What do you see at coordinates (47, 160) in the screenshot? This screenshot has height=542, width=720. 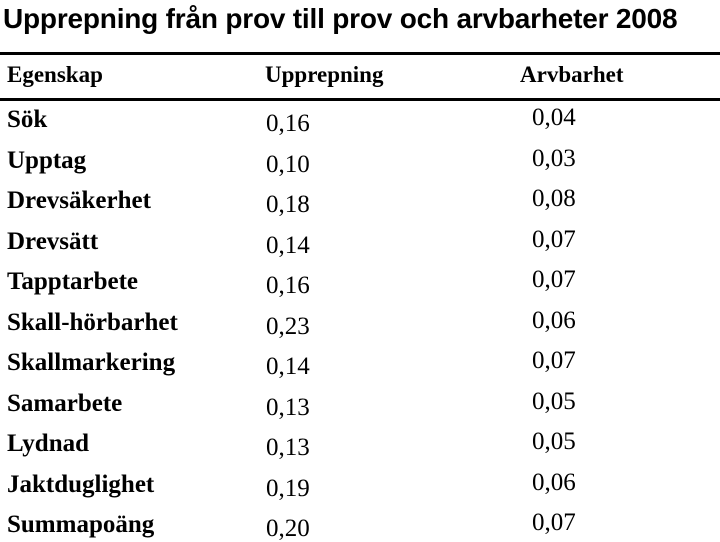 I see `row-label: Upptag` at bounding box center [47, 160].